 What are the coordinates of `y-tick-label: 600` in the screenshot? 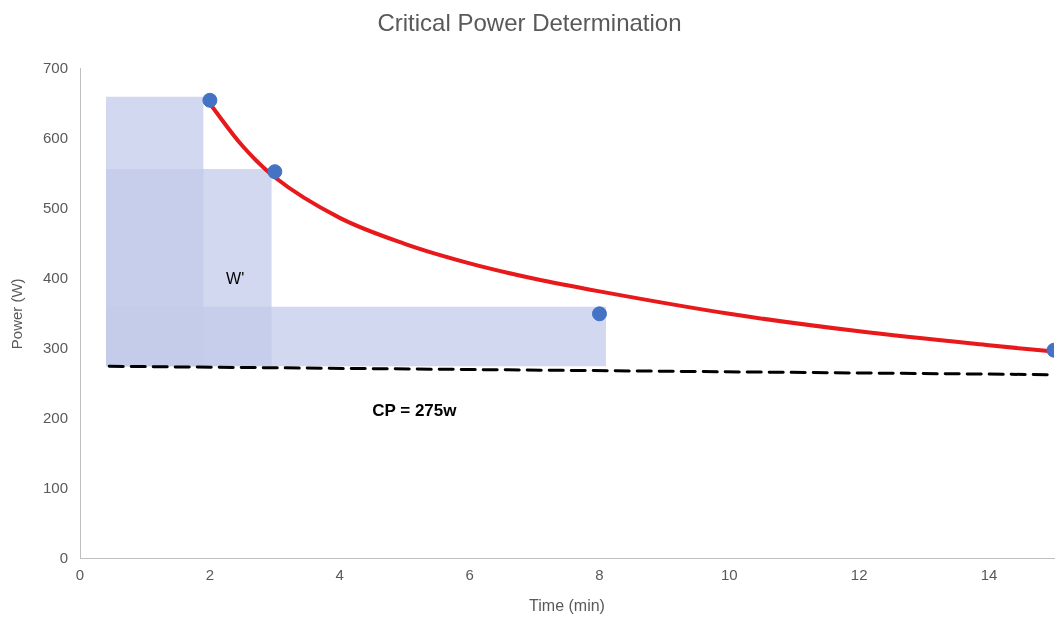 It's located at (56, 137).